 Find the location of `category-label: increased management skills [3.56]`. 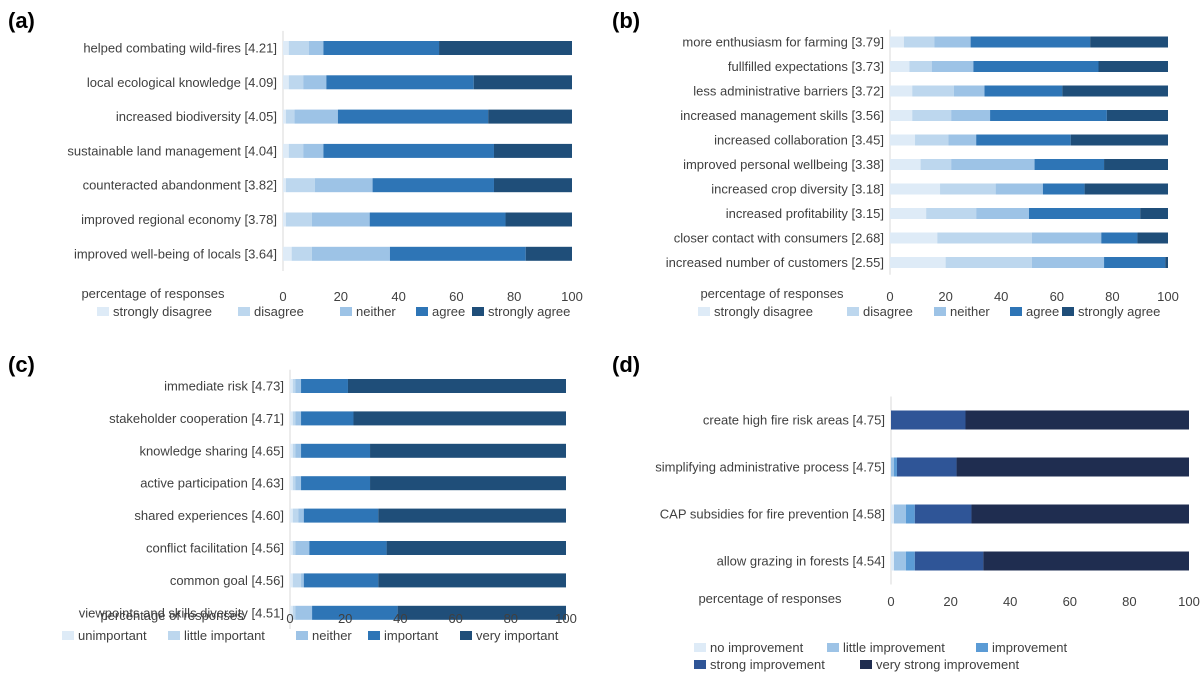

category-label: increased management skills [3.56] is located at coordinates (782, 115).